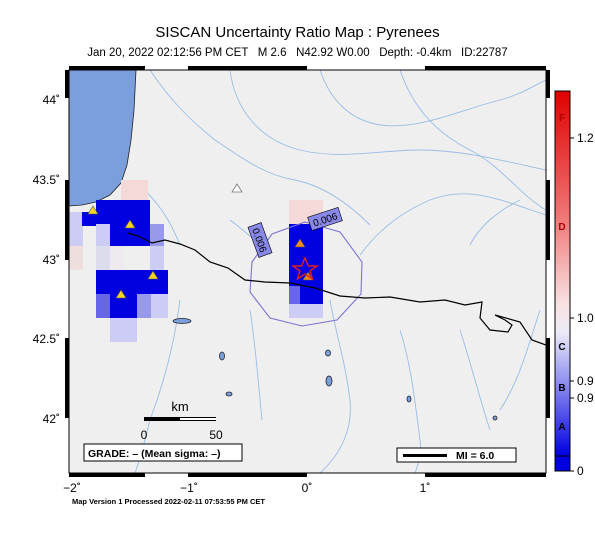 Image resolution: width=595 pixels, height=542 pixels. Describe the element at coordinates (561, 347) in the screenshot. I see `grade-letter: C` at that location.